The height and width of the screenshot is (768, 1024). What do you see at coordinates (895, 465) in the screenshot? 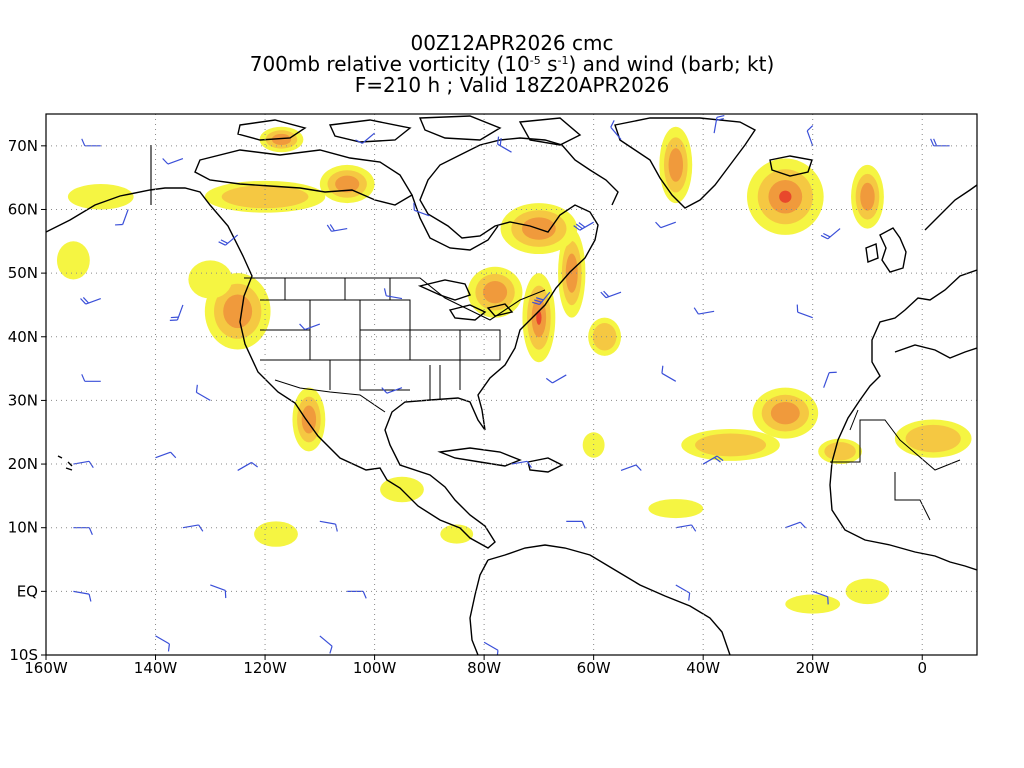
I see `africa-borders` at bounding box center [895, 465].